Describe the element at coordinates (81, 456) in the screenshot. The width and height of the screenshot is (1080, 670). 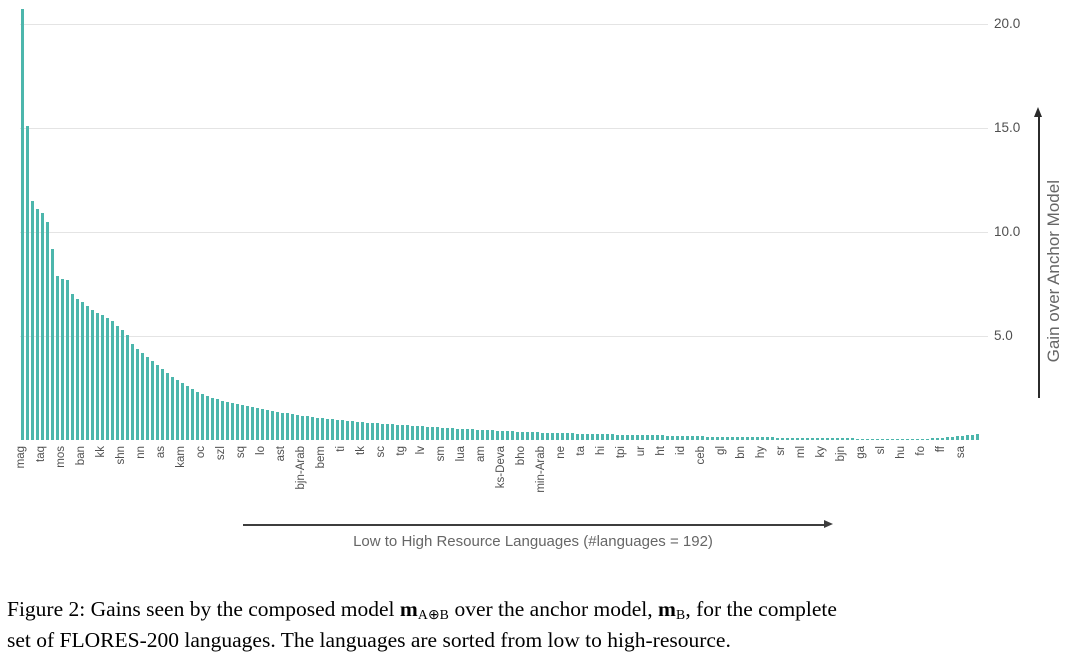
I see `x-tick-label: ban` at that location.